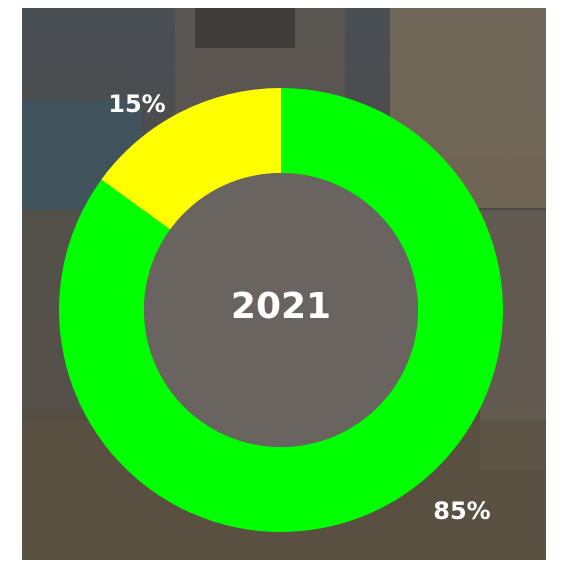  I want to click on donut-segment, so click(191, 159).